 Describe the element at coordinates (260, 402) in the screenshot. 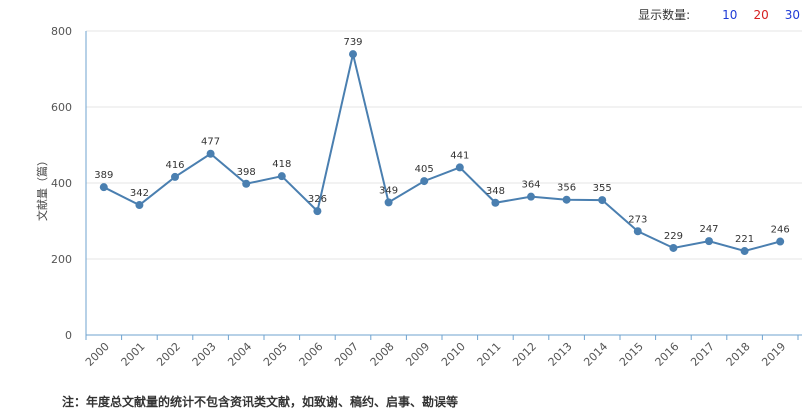

I see `footnote: 注：年度总文献量的统计不包含资讯类文献，如致谢、稿约、启事、勘误等` at that location.